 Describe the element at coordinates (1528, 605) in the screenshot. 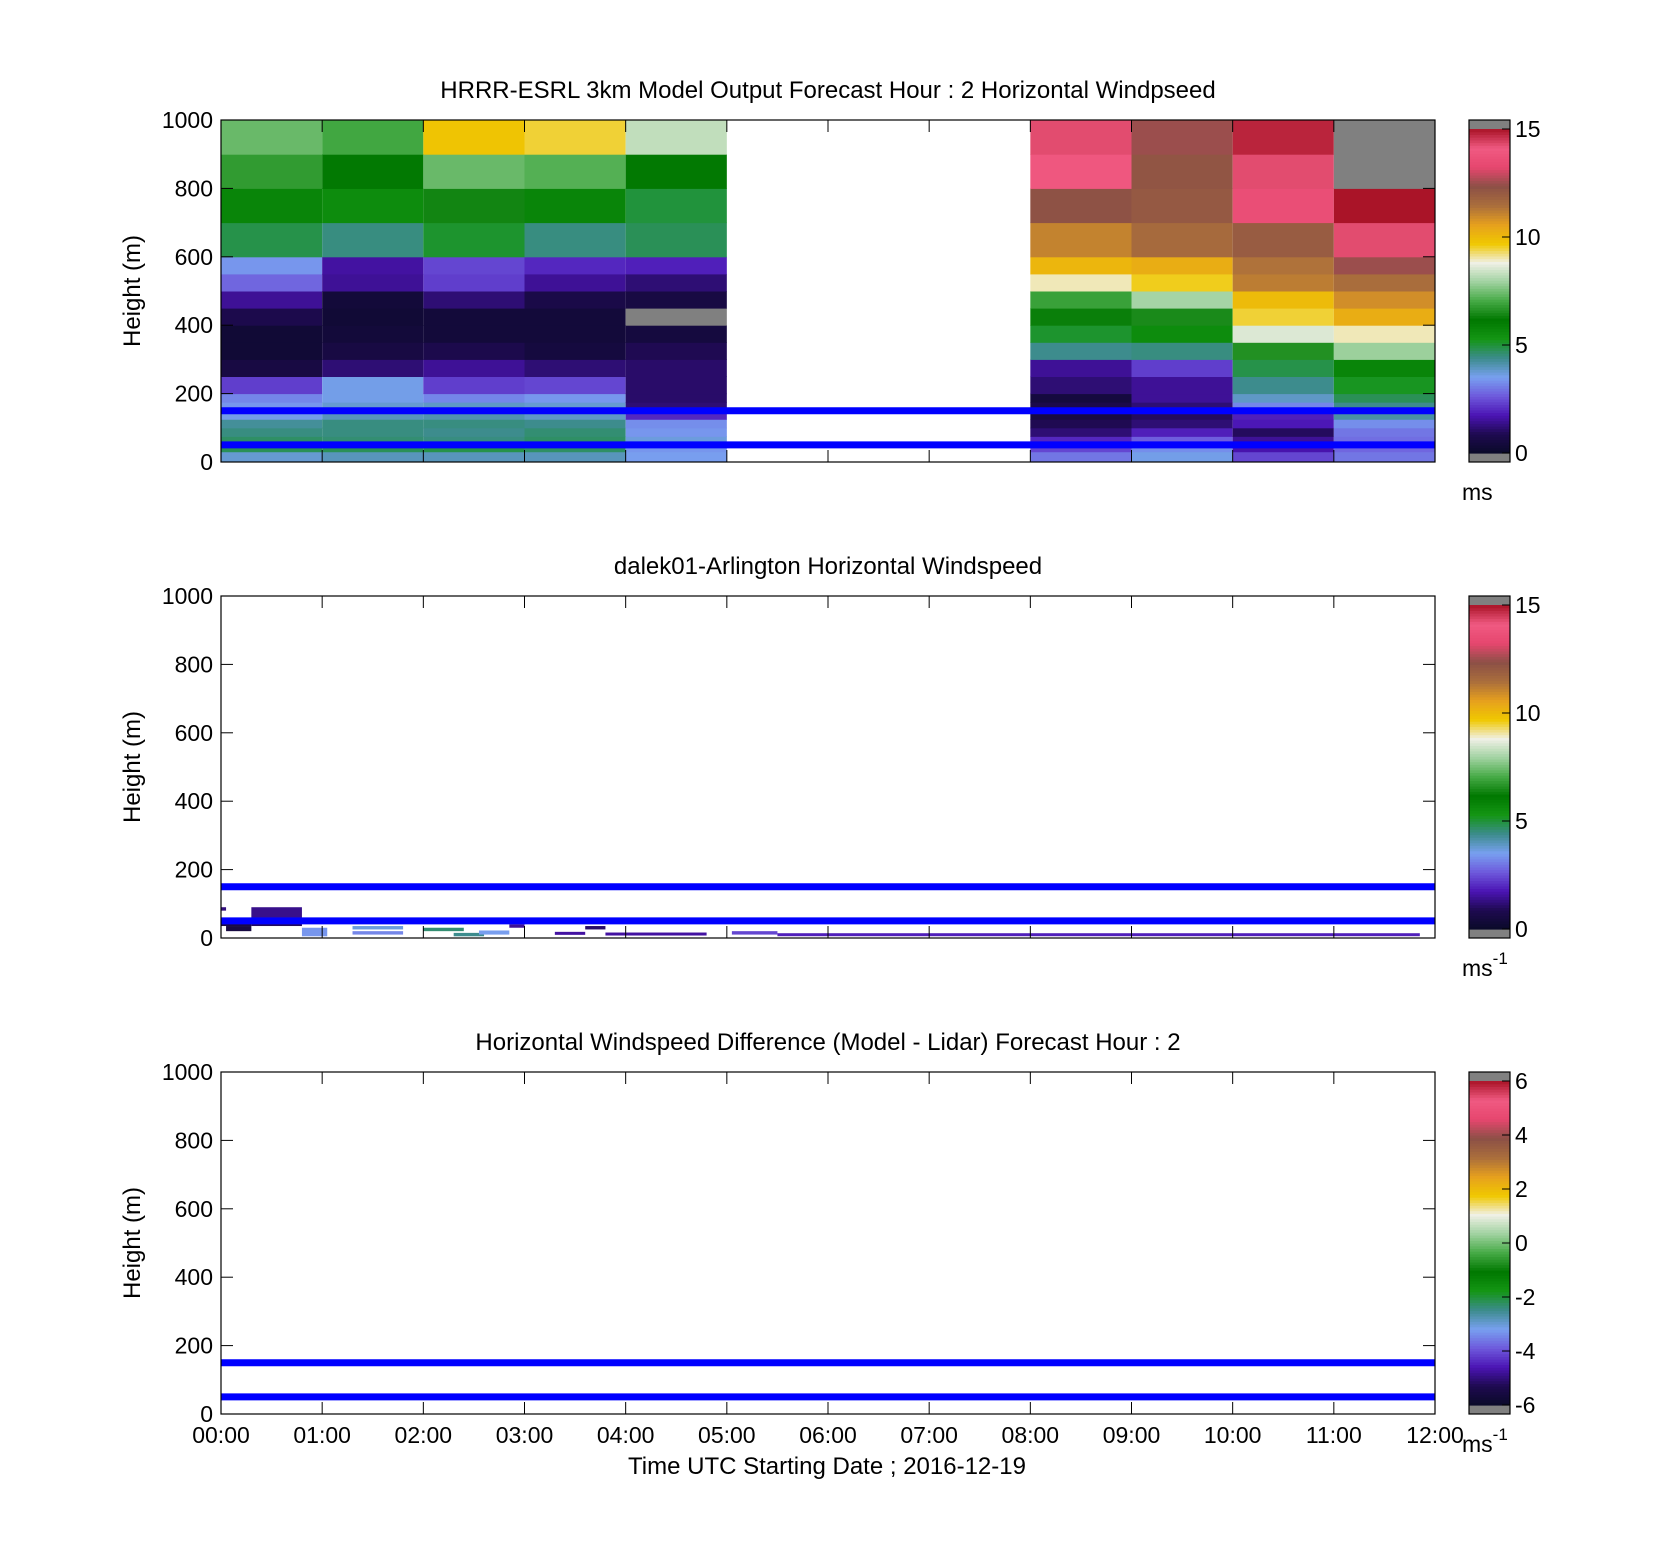

I see `colorbar-tick-label: 15` at that location.